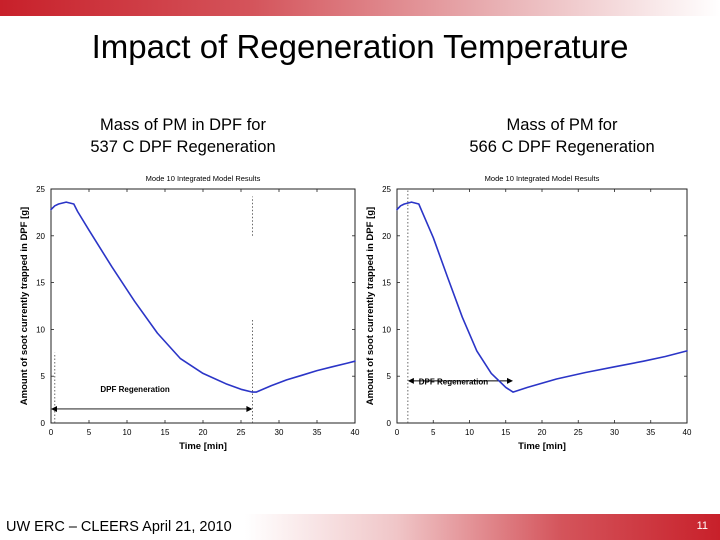 The height and width of the screenshot is (540, 720). I want to click on slide-title: Impact of Regeneration Temperature, so click(360, 46).